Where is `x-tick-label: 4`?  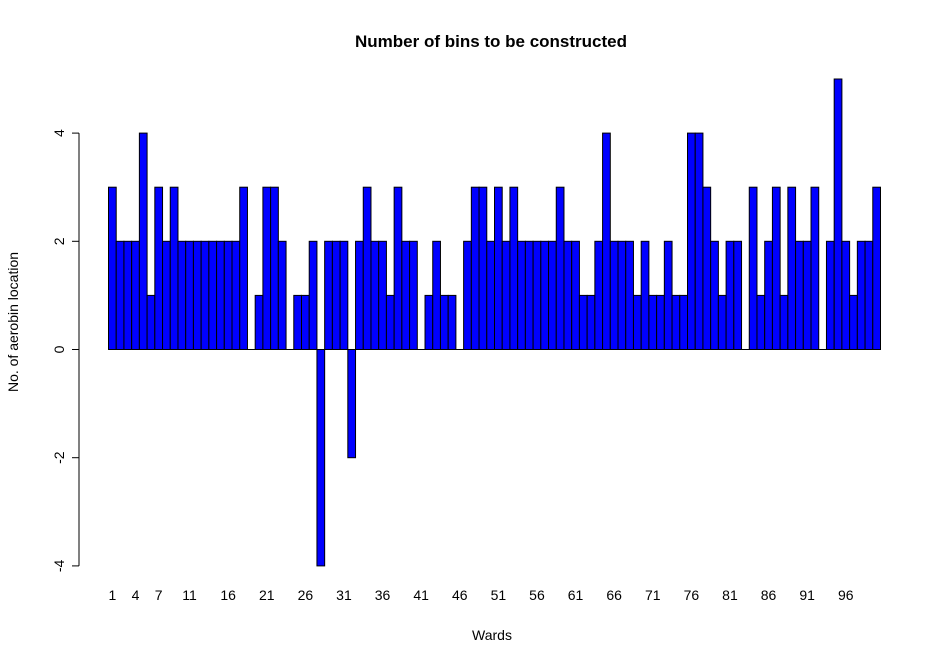 x-tick-label: 4 is located at coordinates (136, 595).